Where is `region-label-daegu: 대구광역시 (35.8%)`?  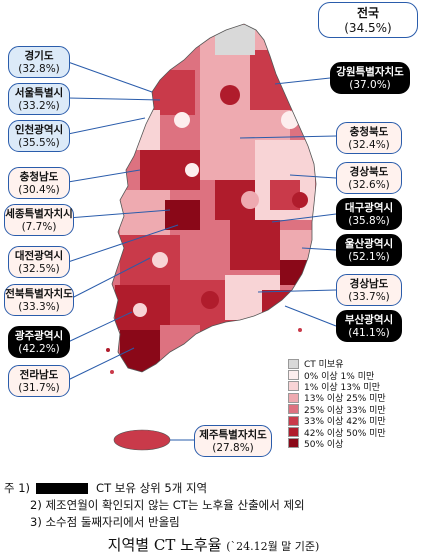 region-label-daegu: 대구광역시 (35.8%) is located at coordinates (369, 214).